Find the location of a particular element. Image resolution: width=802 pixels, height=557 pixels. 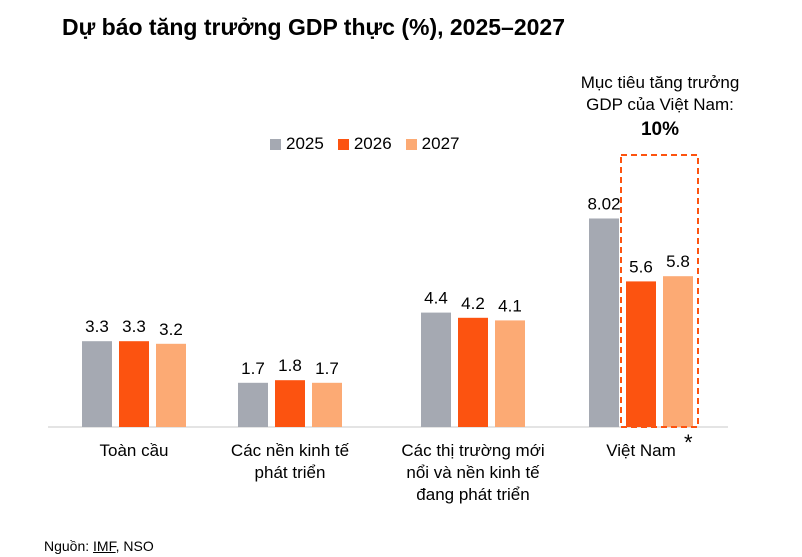

source-link-imf: IMF is located at coordinates (104, 546).